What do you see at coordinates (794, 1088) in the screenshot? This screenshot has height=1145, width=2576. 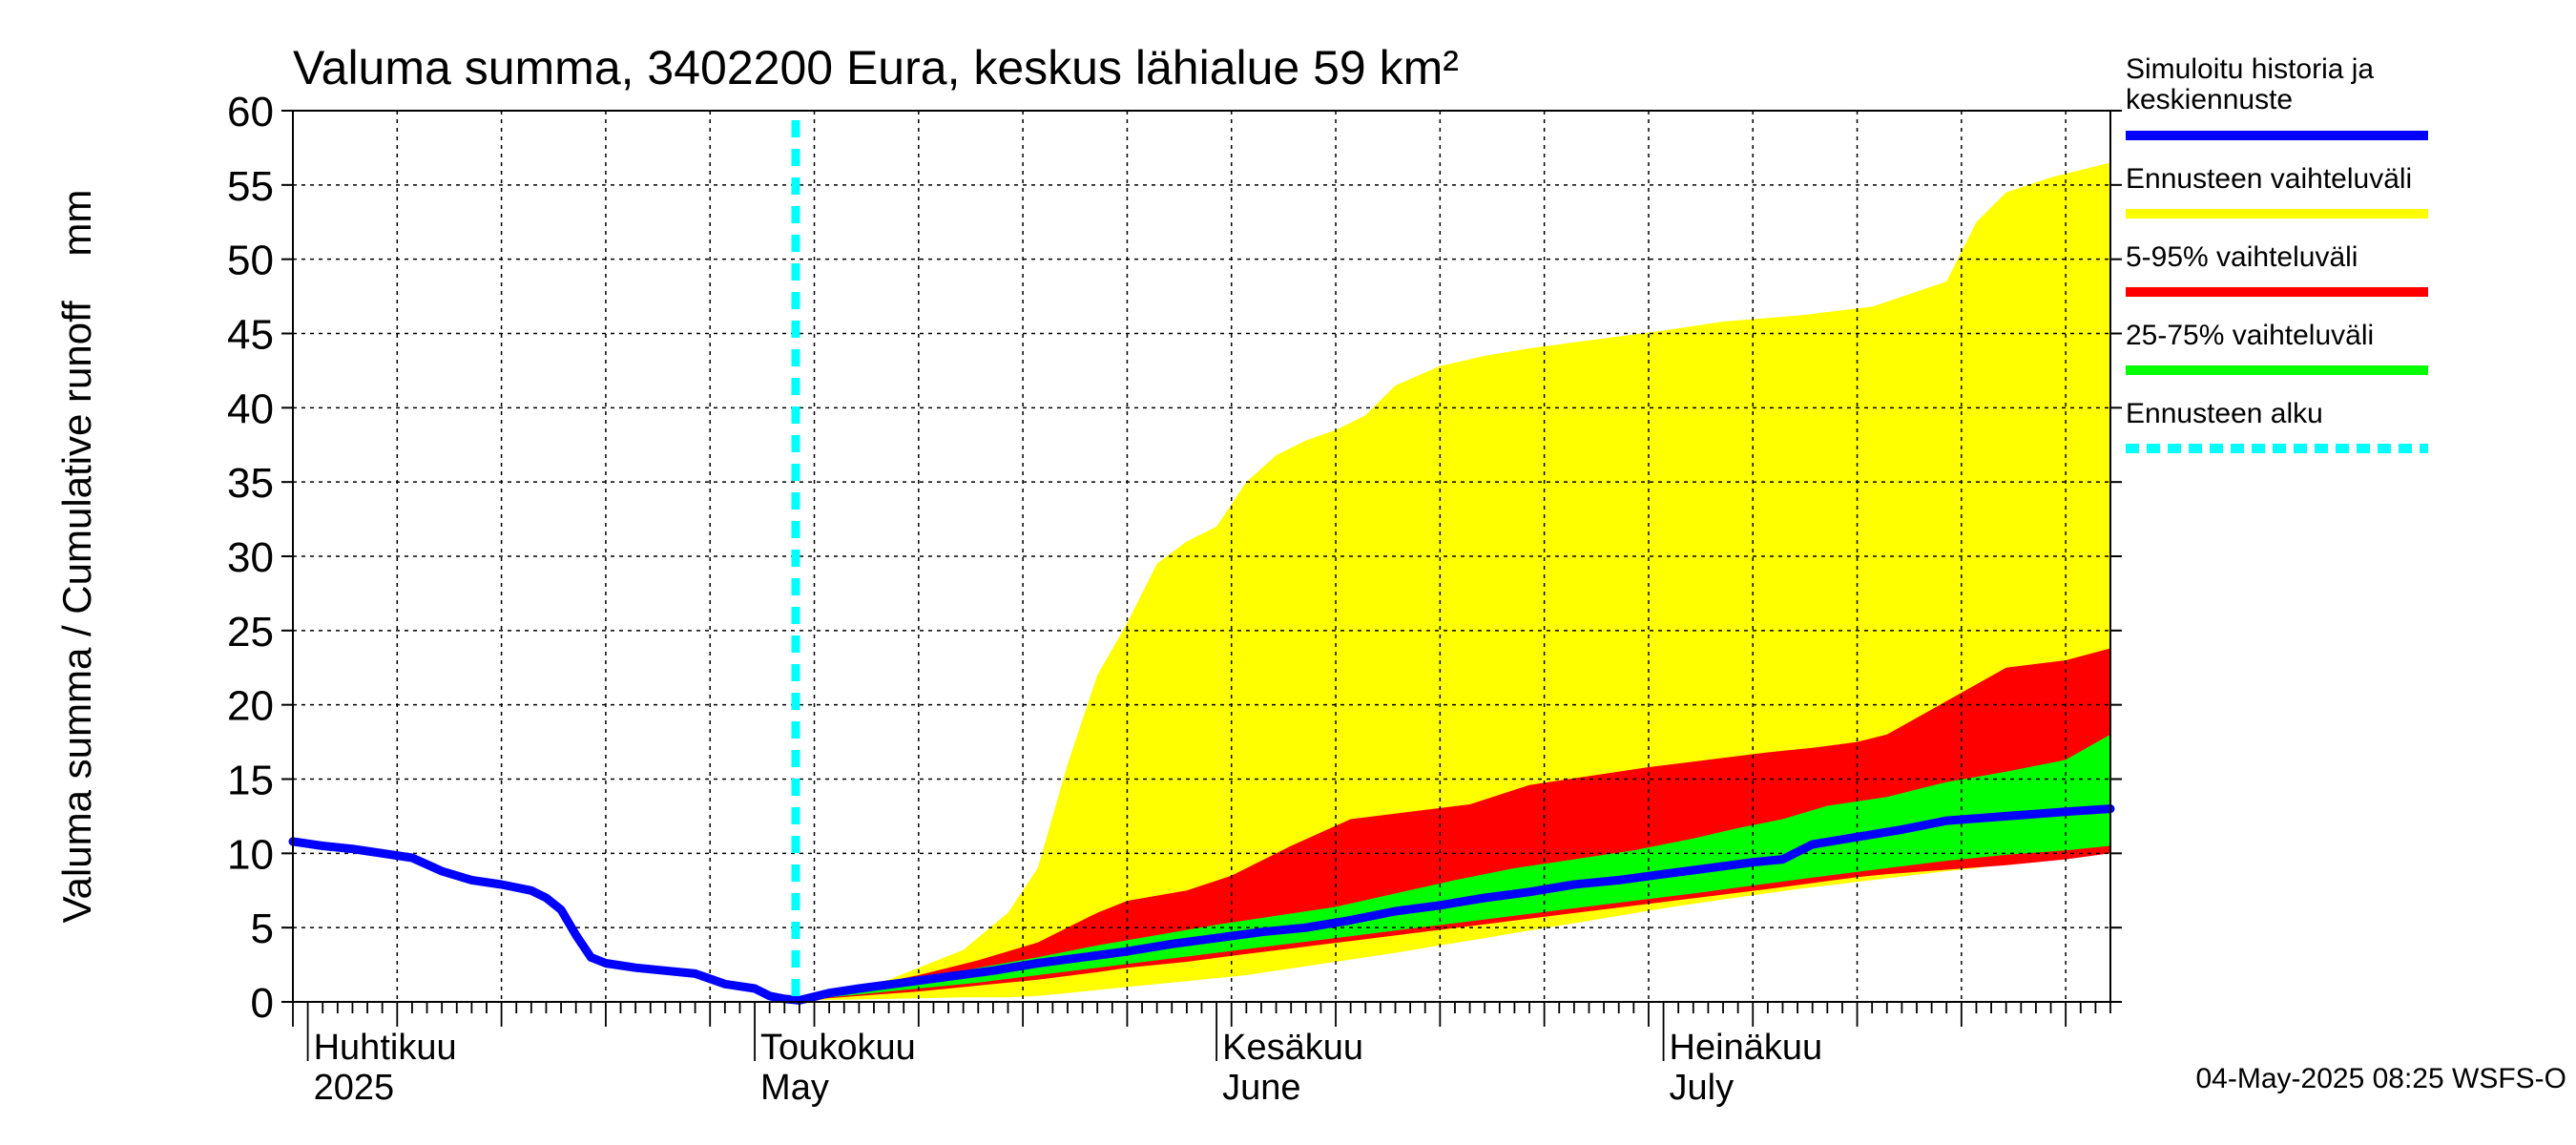 I see `month-sublabel-1: May` at bounding box center [794, 1088].